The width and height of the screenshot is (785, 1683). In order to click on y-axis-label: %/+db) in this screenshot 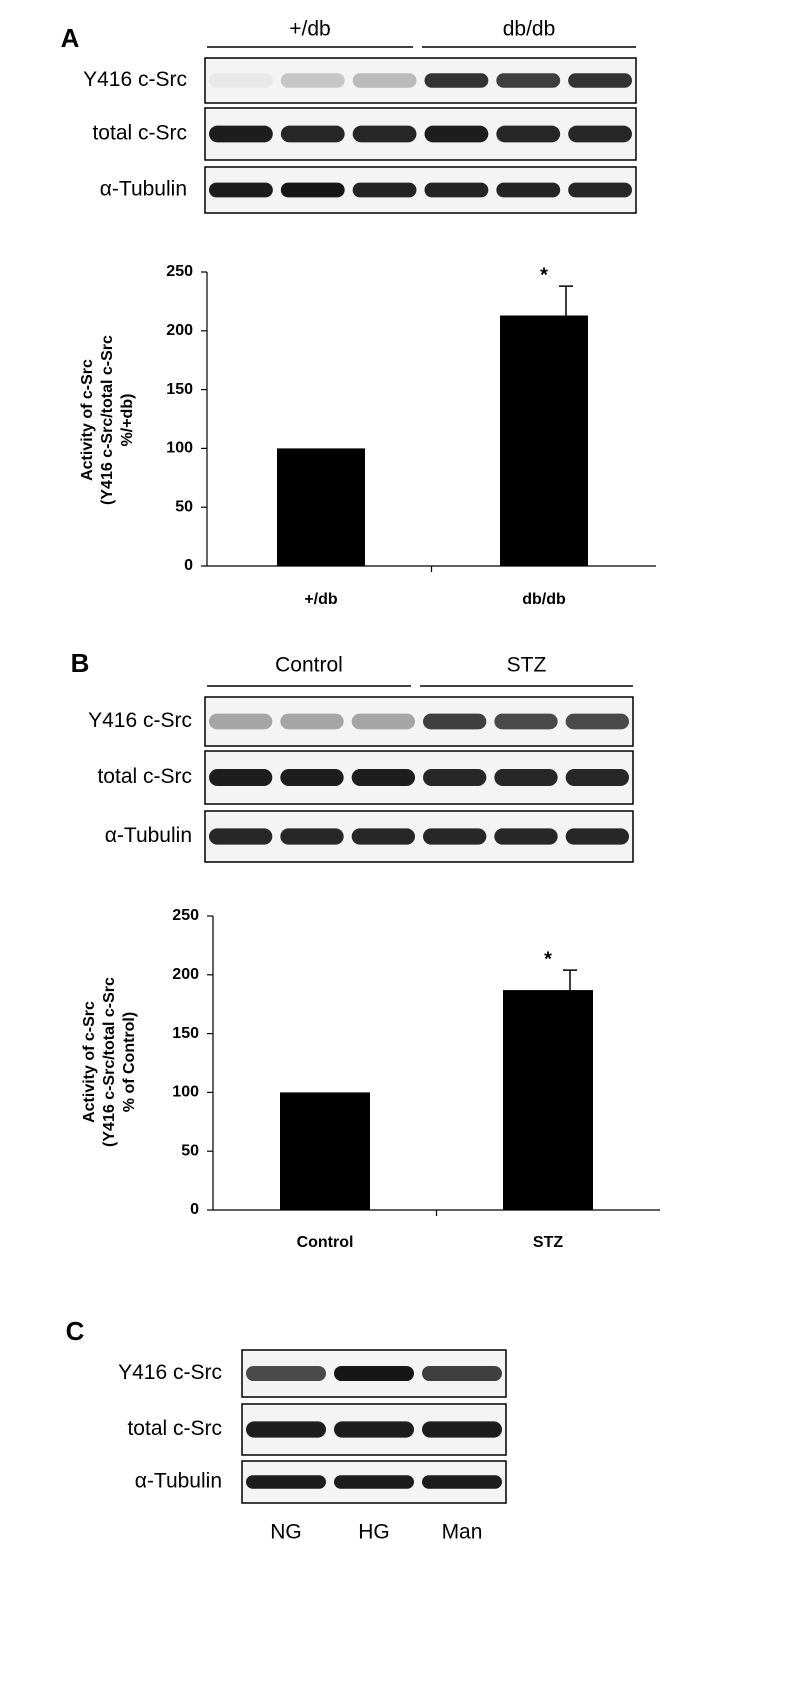, I will do `click(127, 420)`.